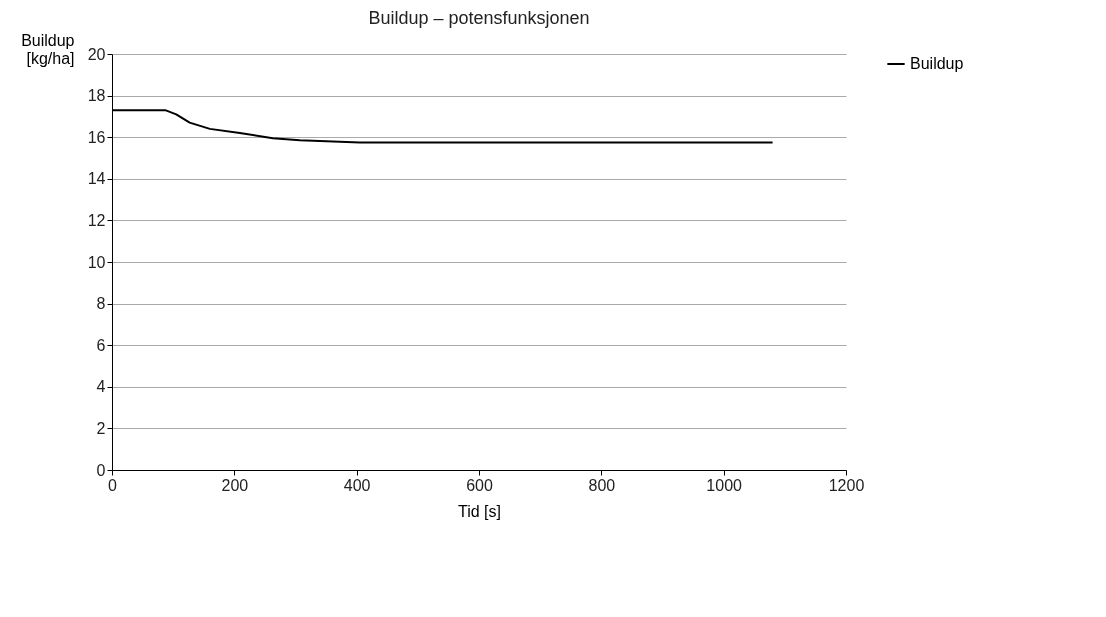 The width and height of the screenshot is (1106, 617). Describe the element at coordinates (113, 485) in the screenshot. I see `x-tick-label: 0` at that location.